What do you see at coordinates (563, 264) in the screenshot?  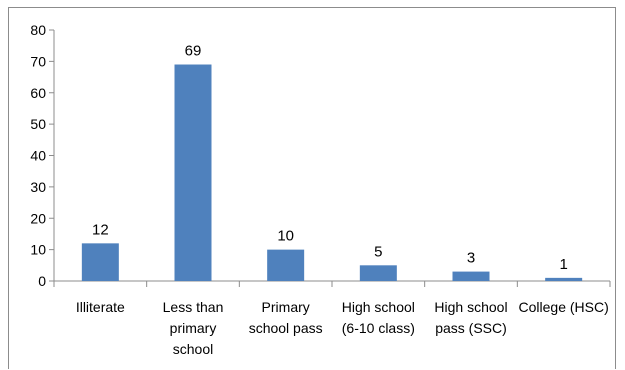 I see `data-label: 1` at bounding box center [563, 264].